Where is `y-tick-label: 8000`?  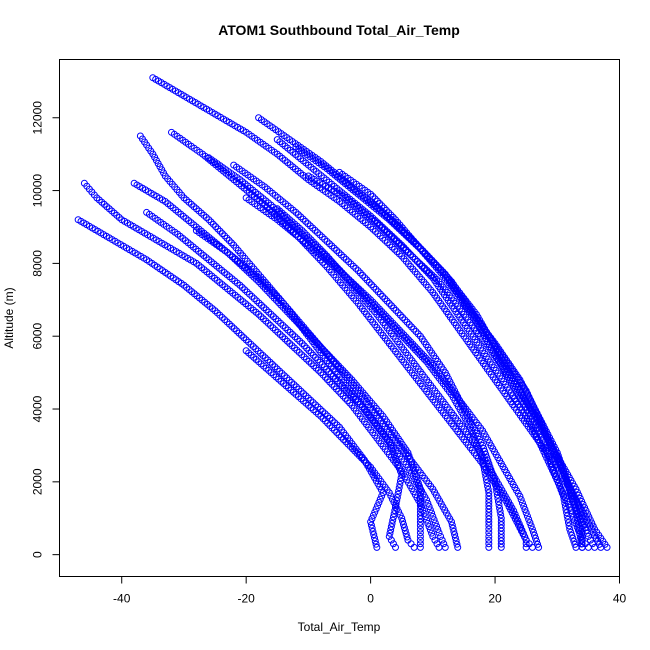 y-tick-label: 8000 is located at coordinates (38, 263).